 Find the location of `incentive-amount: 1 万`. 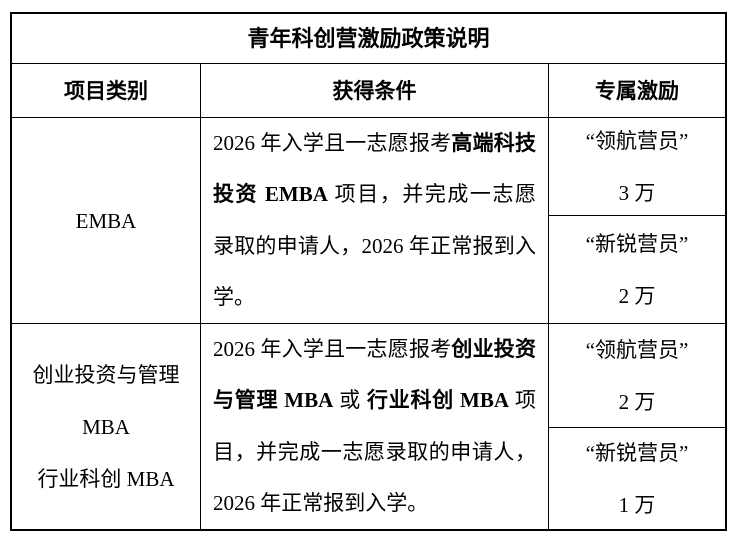

incentive-amount: 1 万 is located at coordinates (637, 504).